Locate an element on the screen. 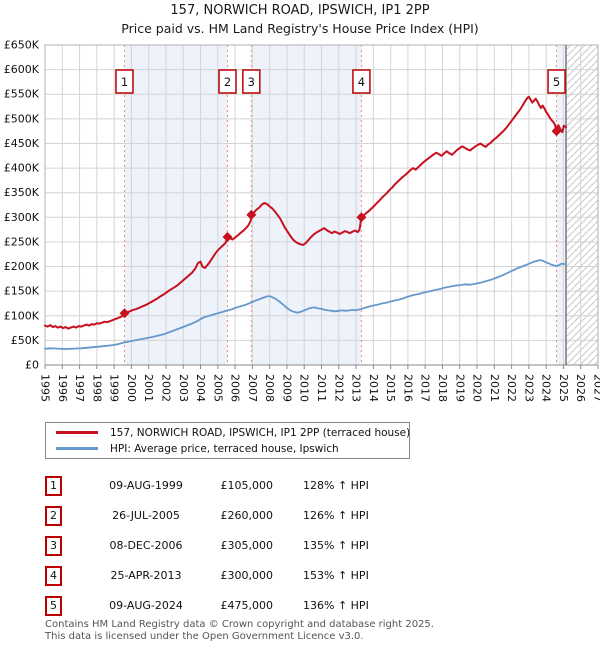 The height and width of the screenshot is (650, 600). sale-number-badge: 2 is located at coordinates (53, 516).